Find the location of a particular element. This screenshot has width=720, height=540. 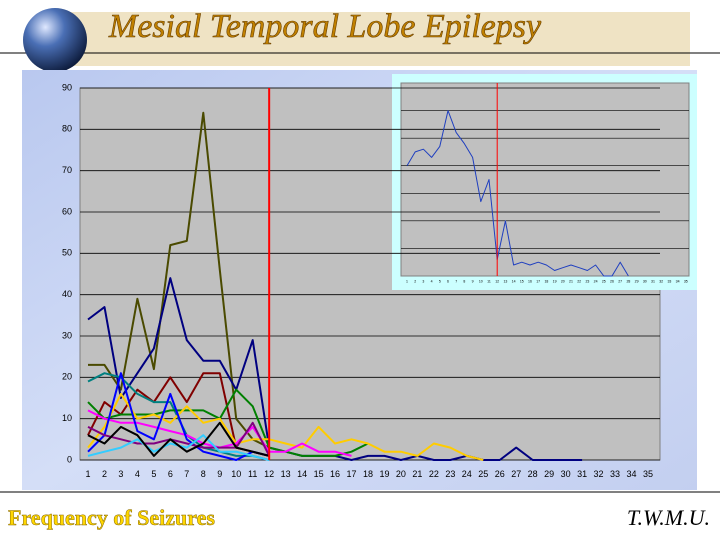

y-tick-label: 80 is located at coordinates (67, 129).